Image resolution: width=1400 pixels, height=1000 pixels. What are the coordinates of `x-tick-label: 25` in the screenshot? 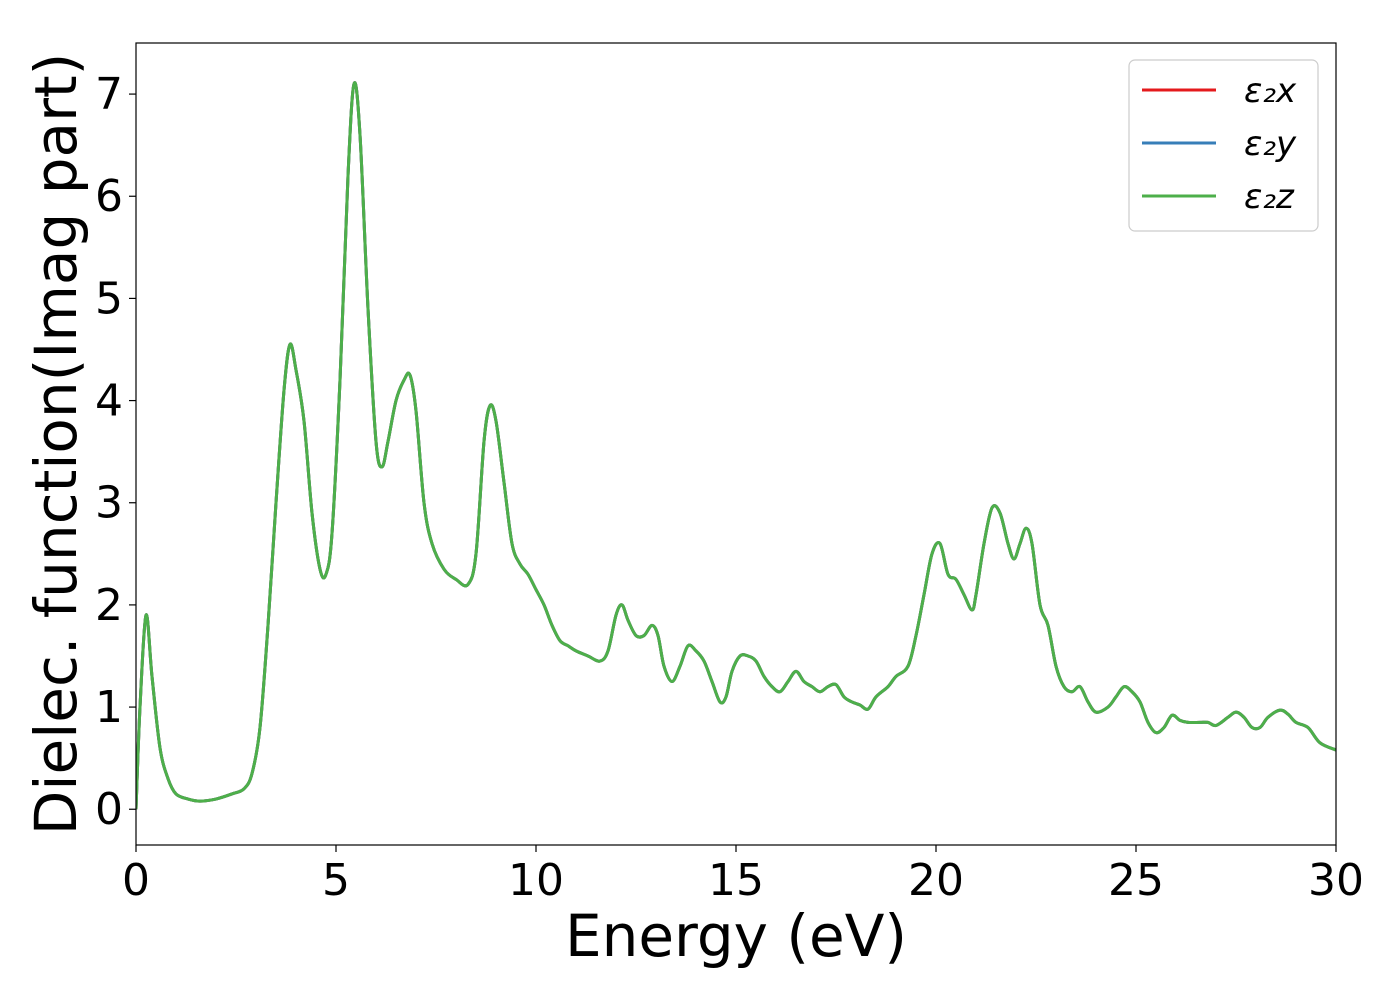 It's located at (1136, 880).